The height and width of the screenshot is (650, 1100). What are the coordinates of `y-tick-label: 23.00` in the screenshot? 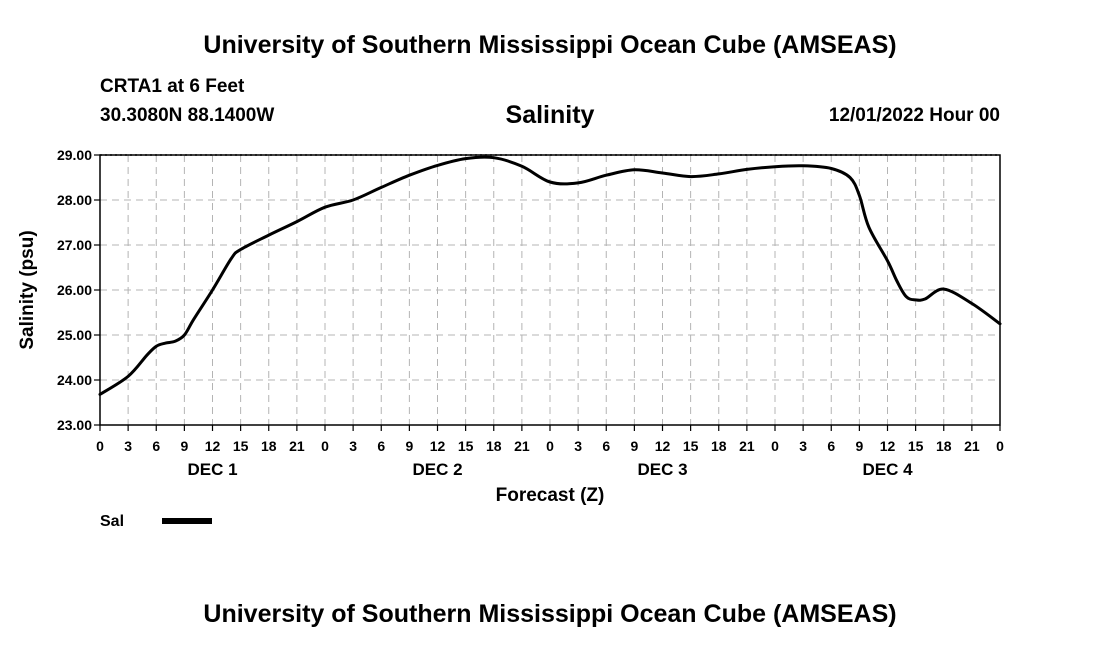 It's located at (74, 425).